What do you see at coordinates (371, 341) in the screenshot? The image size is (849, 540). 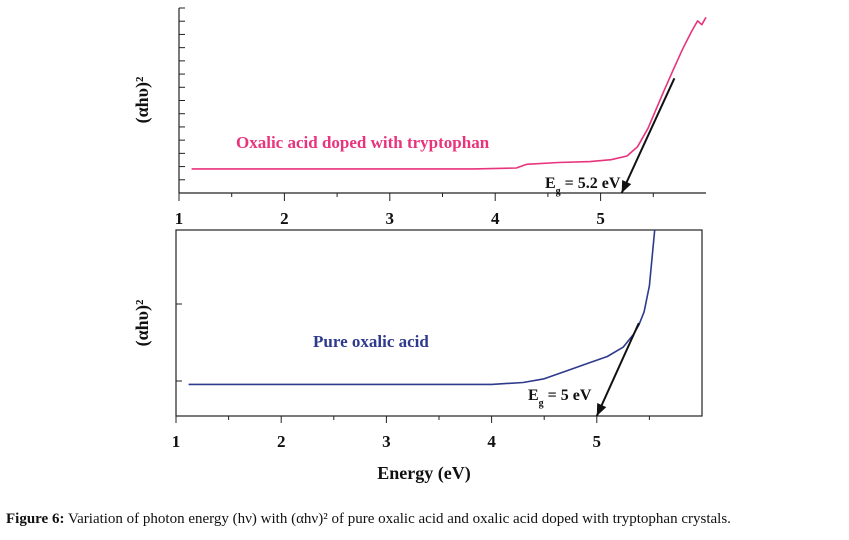 I see `series-label: Pure oxalic acid` at bounding box center [371, 341].